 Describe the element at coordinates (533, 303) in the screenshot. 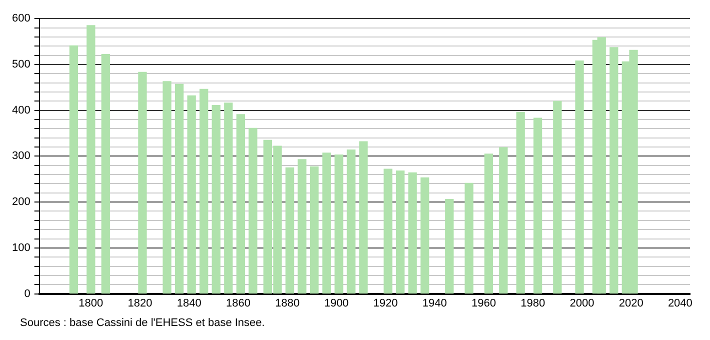

I see `x-tick-label: 1980` at that location.